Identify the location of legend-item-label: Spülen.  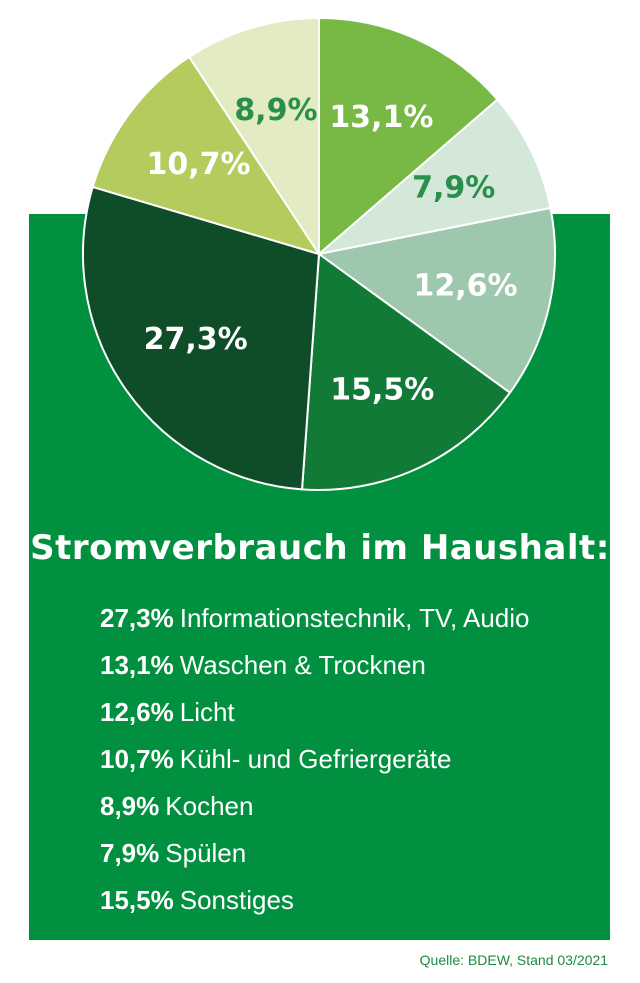
(206, 853).